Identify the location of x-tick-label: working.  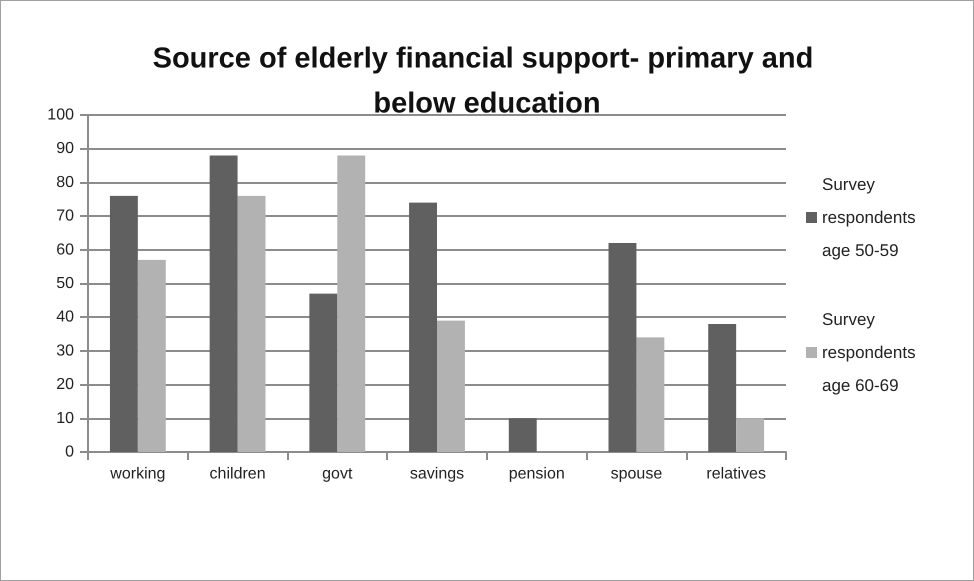
(137, 474).